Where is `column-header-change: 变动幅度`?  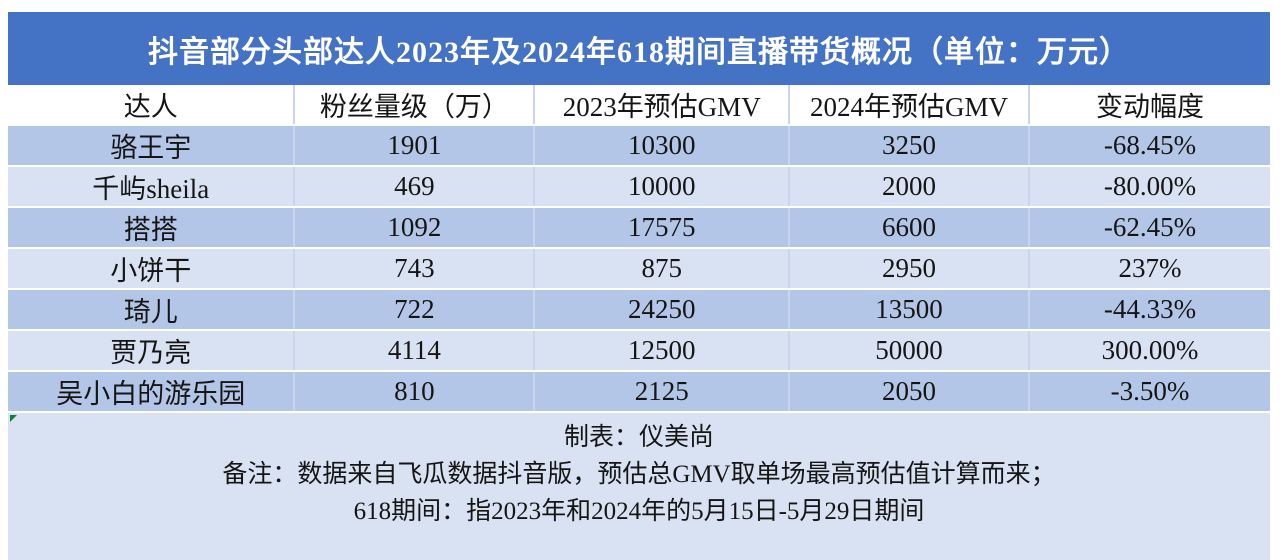
column-header-change: 变动幅度 is located at coordinates (1149, 105).